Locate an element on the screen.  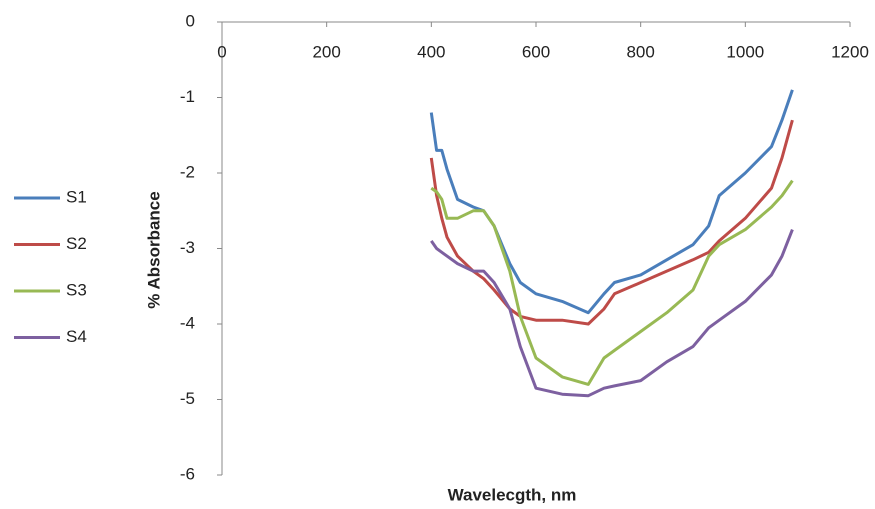
x-tick-label: 800 is located at coordinates (640, 51).